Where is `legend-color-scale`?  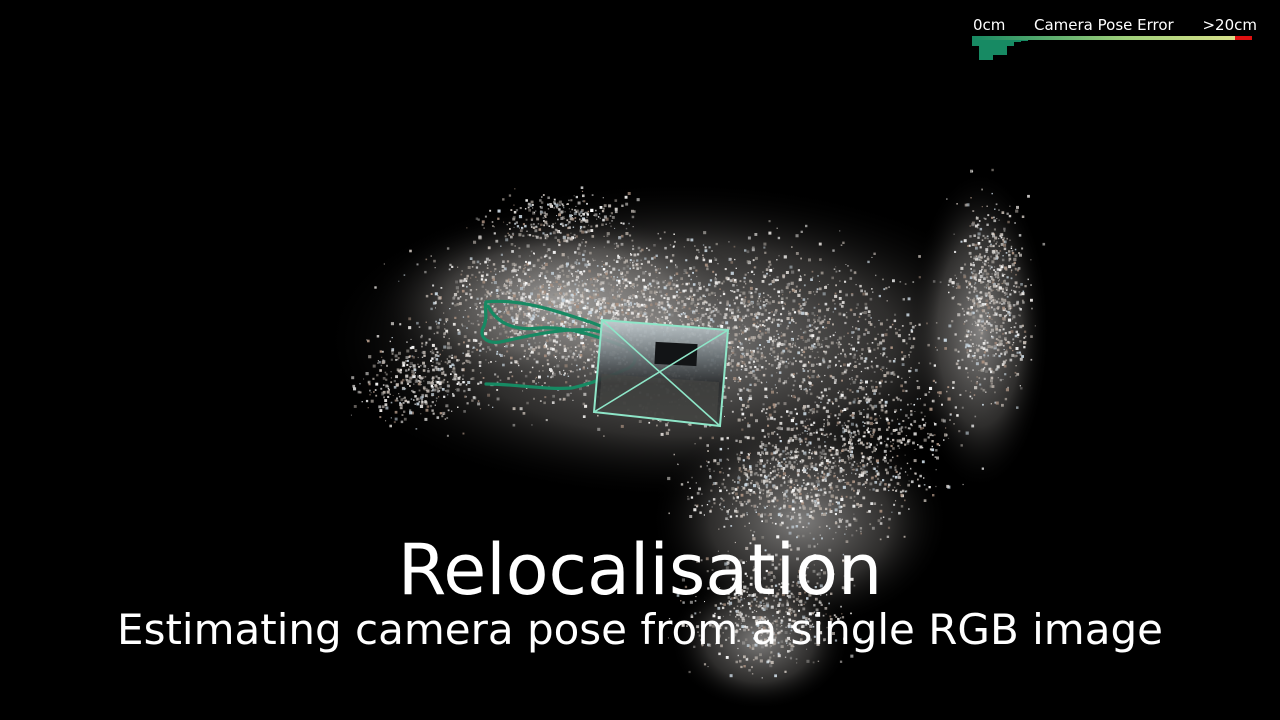 legend-color-scale is located at coordinates (1112, 38).